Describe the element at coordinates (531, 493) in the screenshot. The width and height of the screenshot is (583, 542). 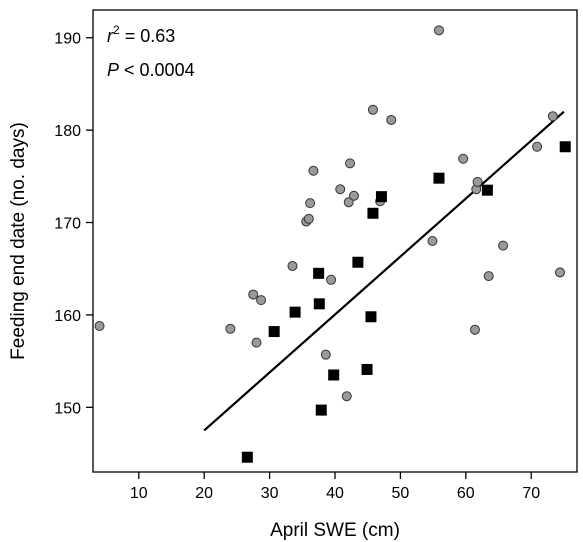
I see `x-tick-label: 70` at that location.